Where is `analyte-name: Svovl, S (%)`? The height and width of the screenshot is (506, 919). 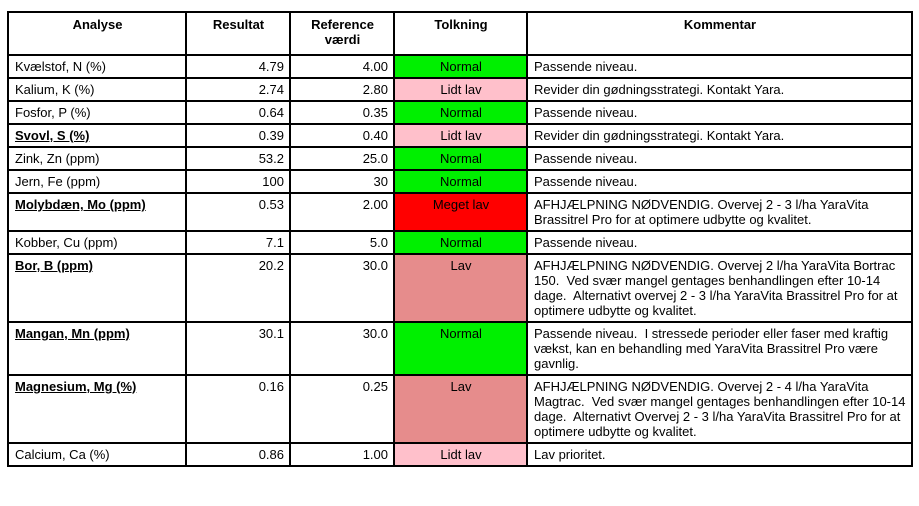 analyte-name: Svovl, S (%) is located at coordinates (97, 135).